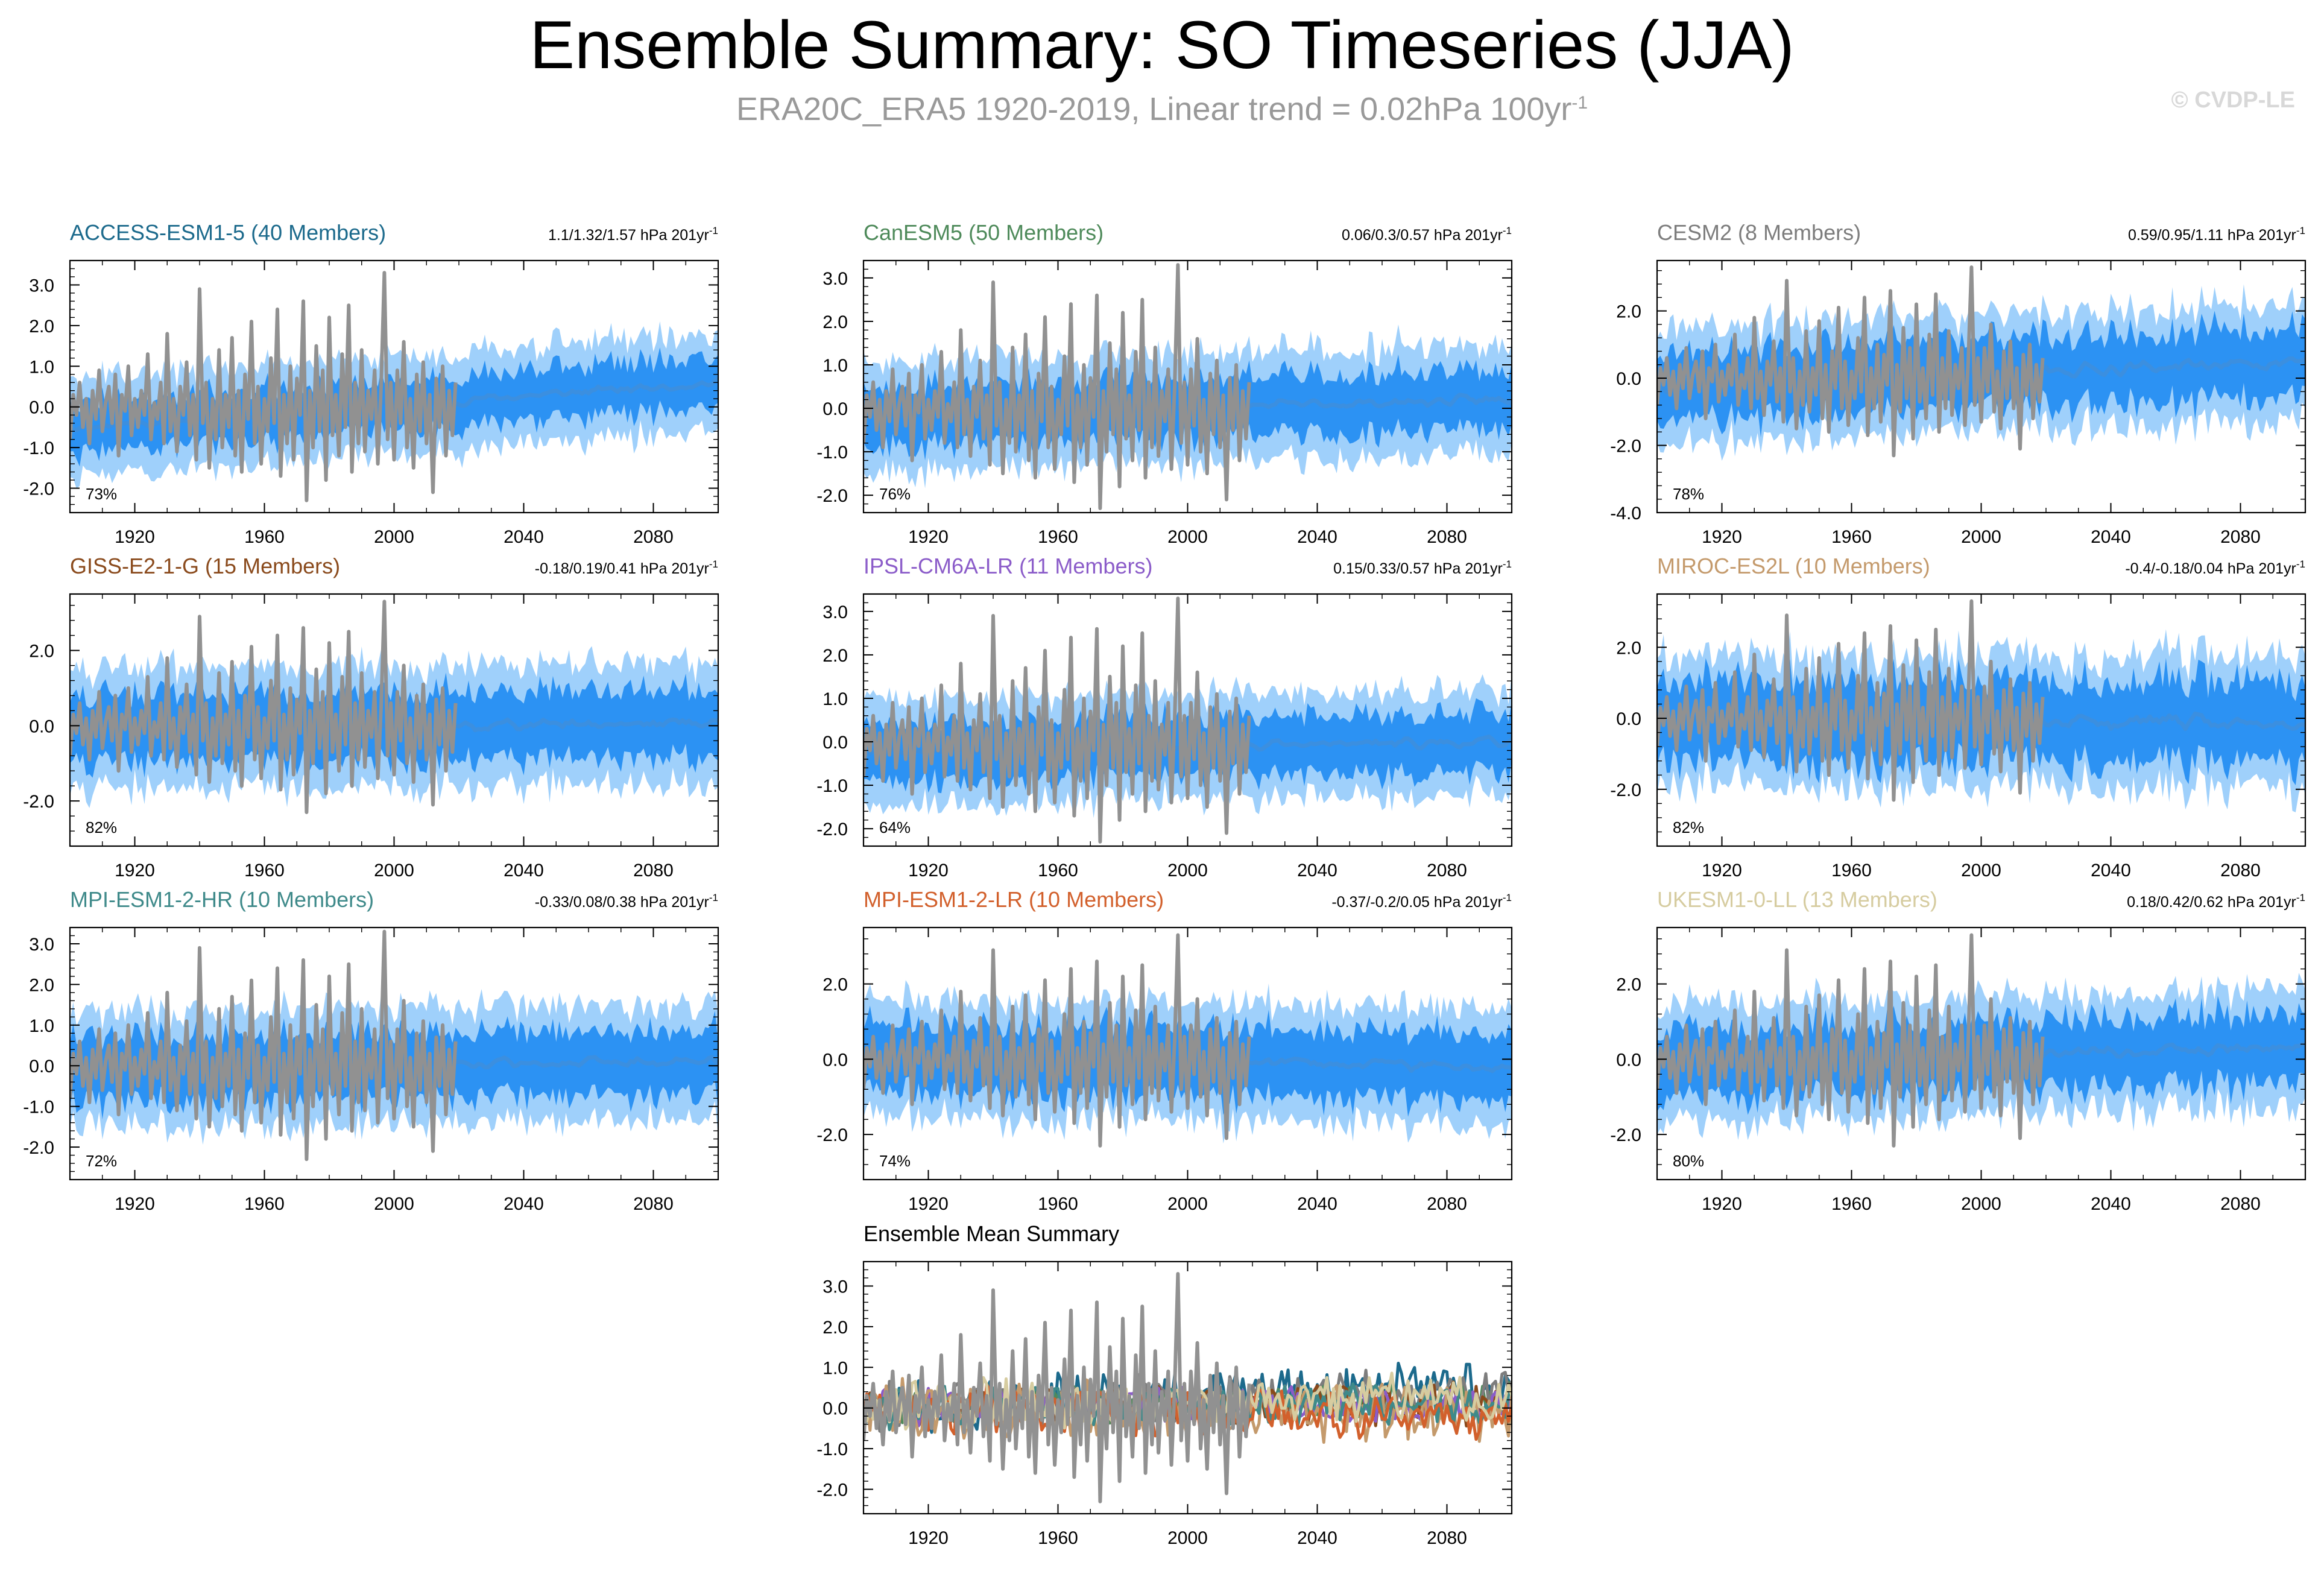  What do you see at coordinates (1422, 235) in the screenshot?
I see `panel-stats-text: 0.06/0.3/0.57 hPa 201yr` at bounding box center [1422, 235].